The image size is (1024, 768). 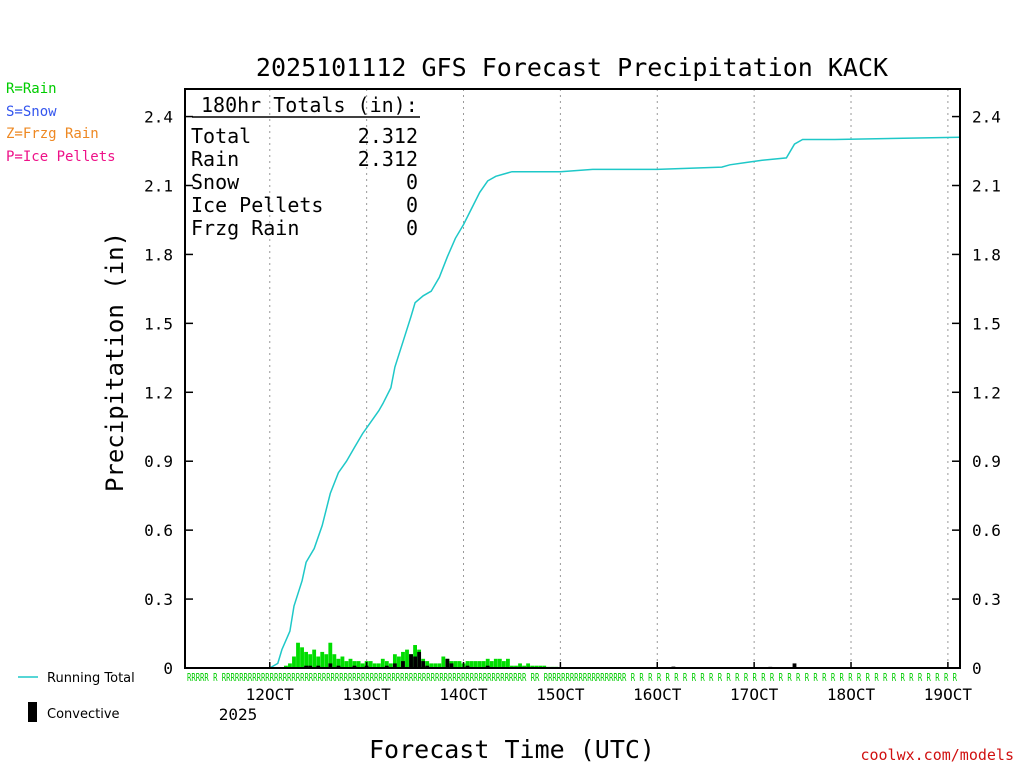 I want to click on y-tick-label-left: 1.5, so click(x=158, y=323).